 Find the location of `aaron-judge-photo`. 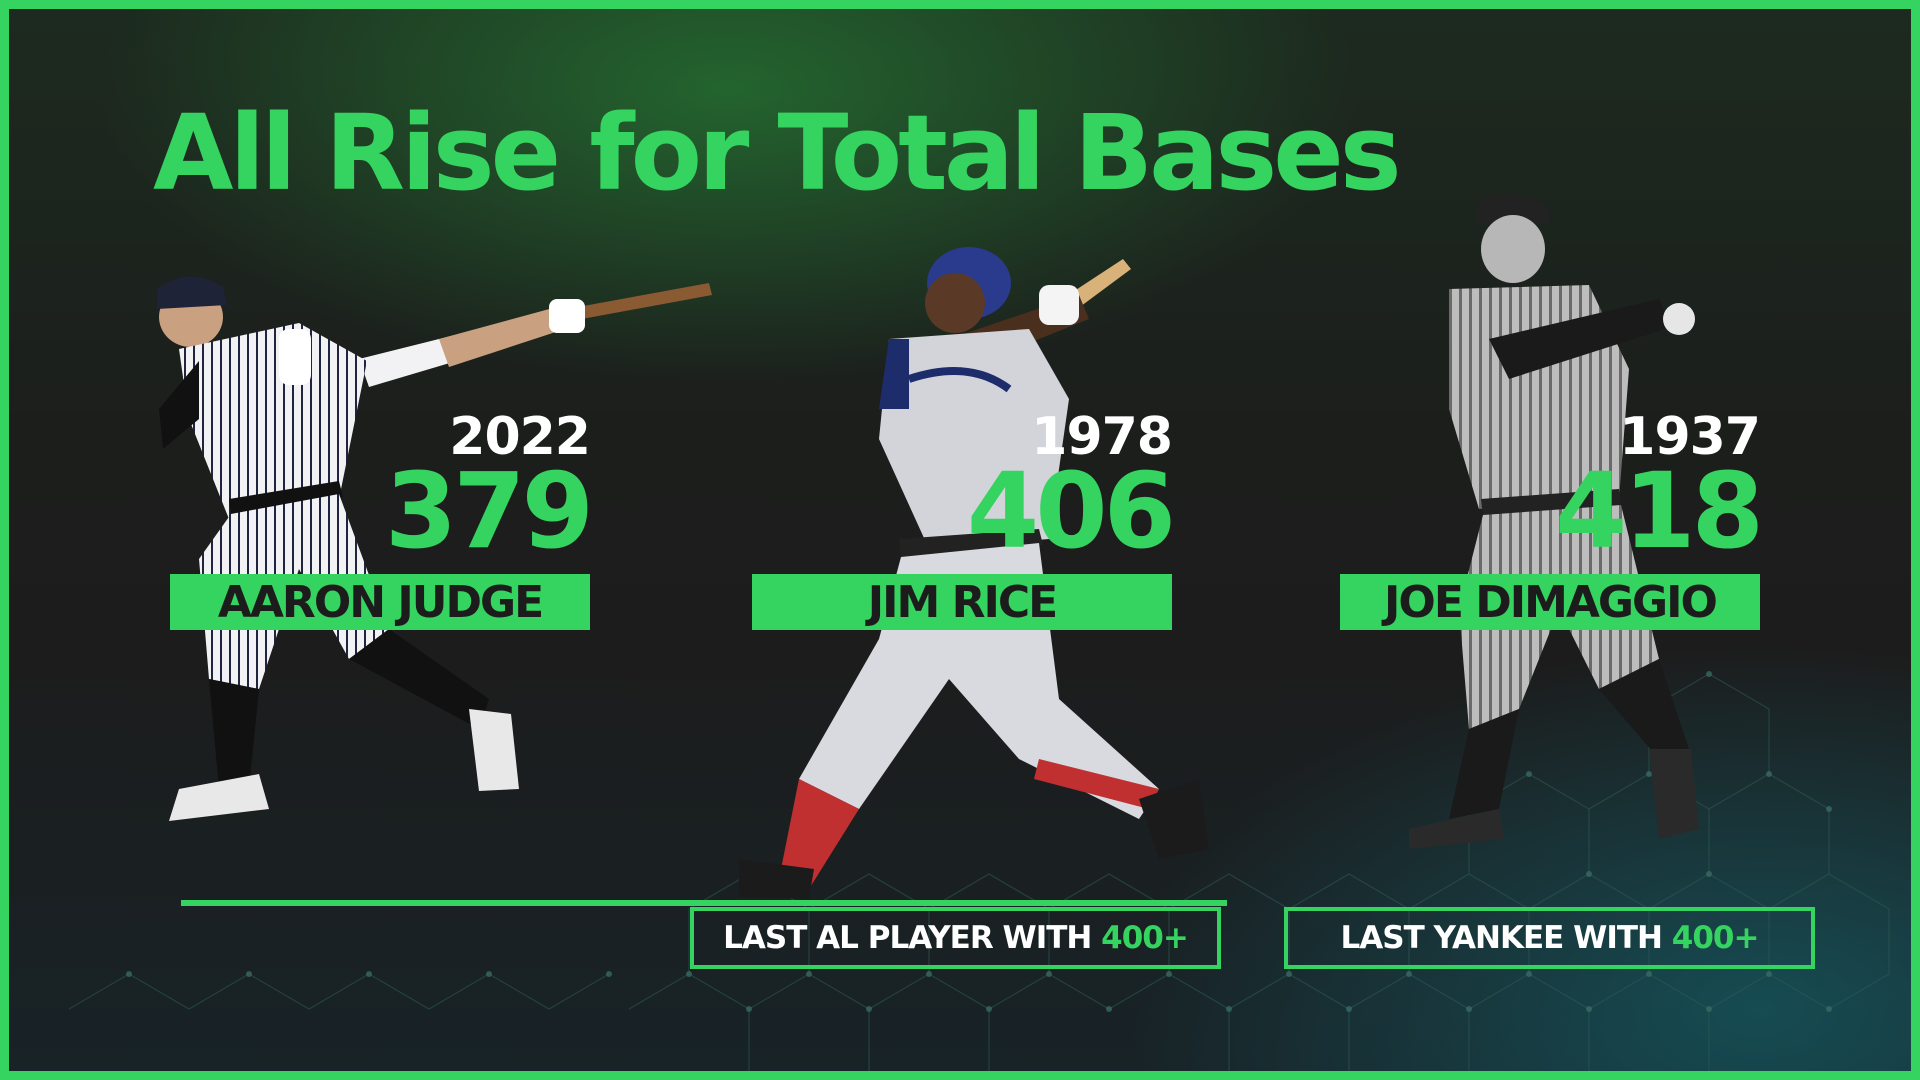

aaron-judge-photo is located at coordinates (434, 548).